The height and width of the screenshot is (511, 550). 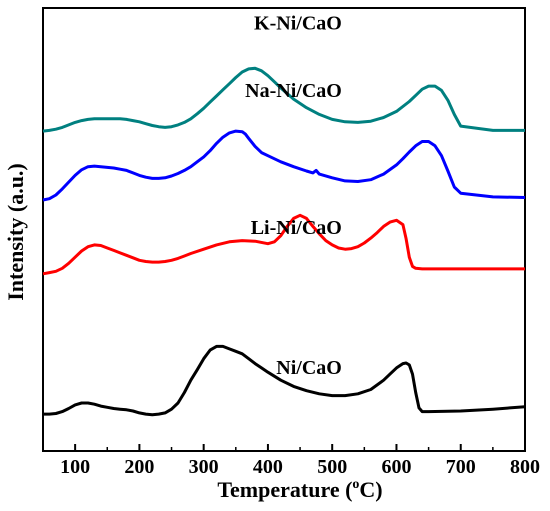 What do you see at coordinates (525, 467) in the screenshot?
I see `x-tick-label: 800` at bounding box center [525, 467].